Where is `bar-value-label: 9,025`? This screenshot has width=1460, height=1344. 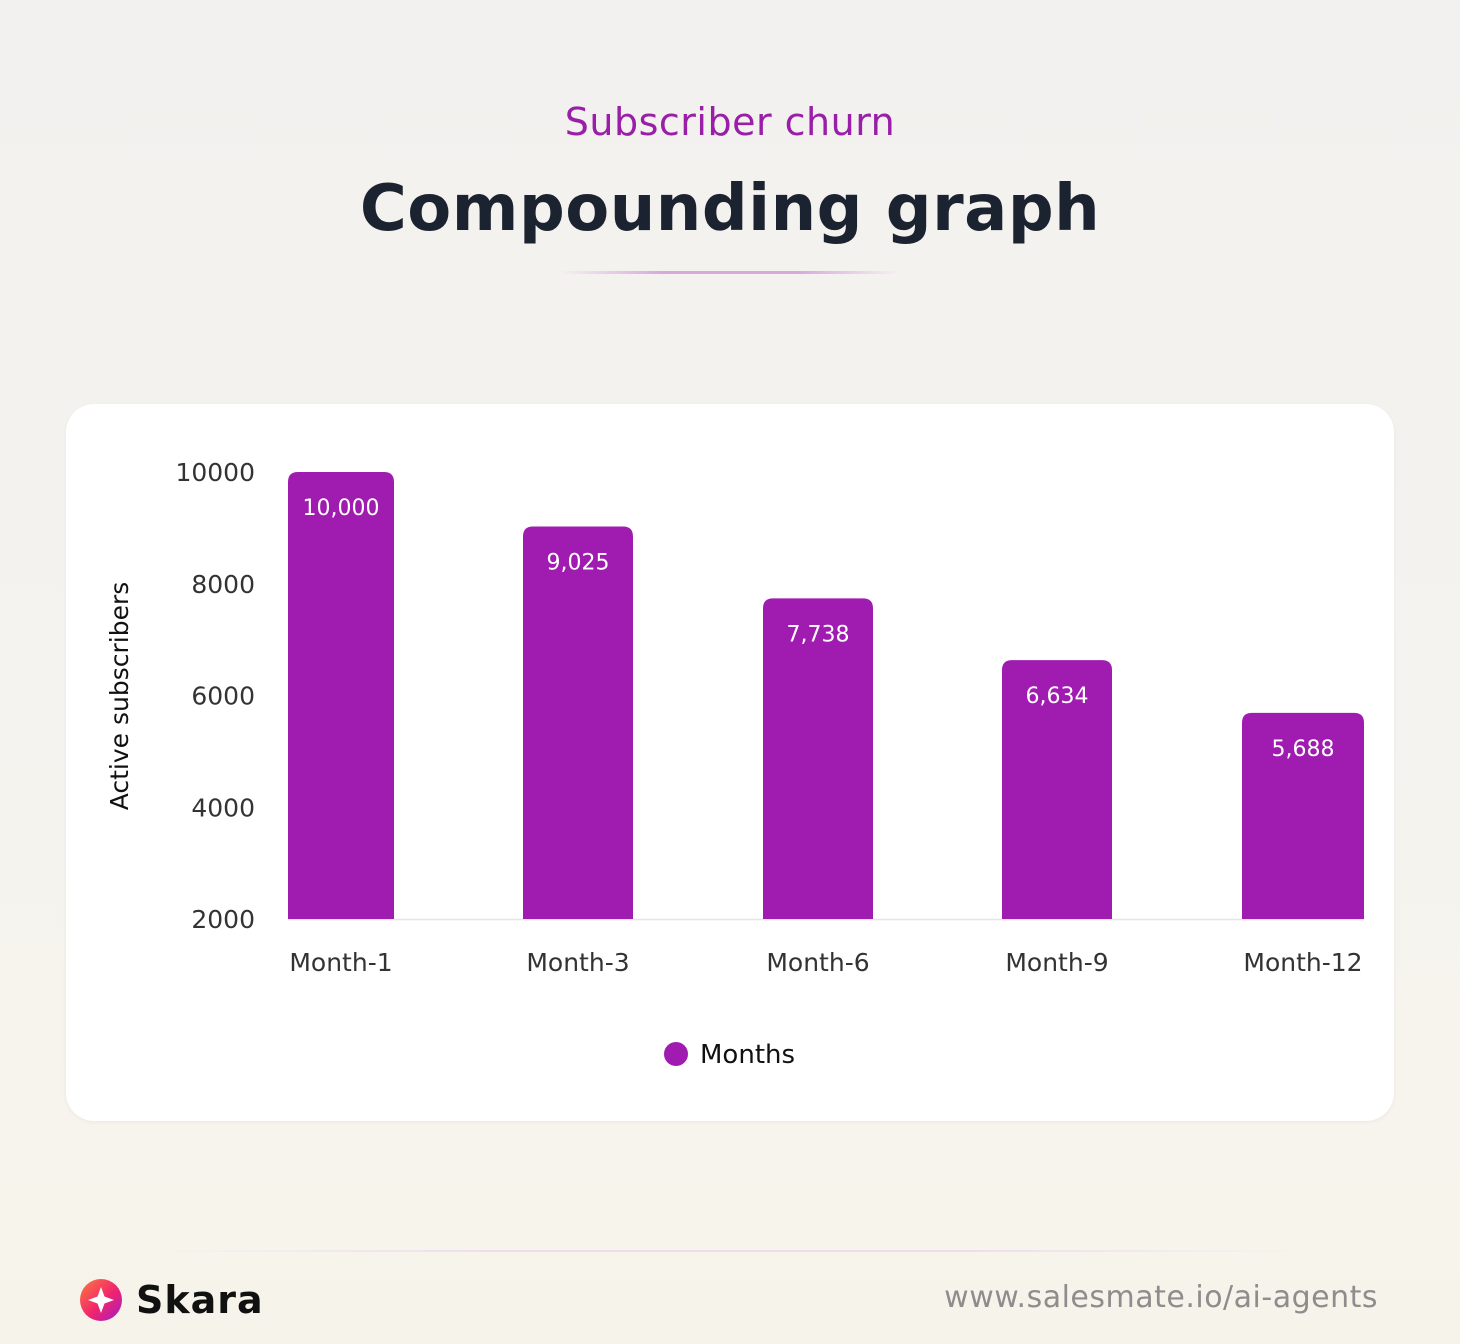
bar-value-label: 9,025 is located at coordinates (578, 562).